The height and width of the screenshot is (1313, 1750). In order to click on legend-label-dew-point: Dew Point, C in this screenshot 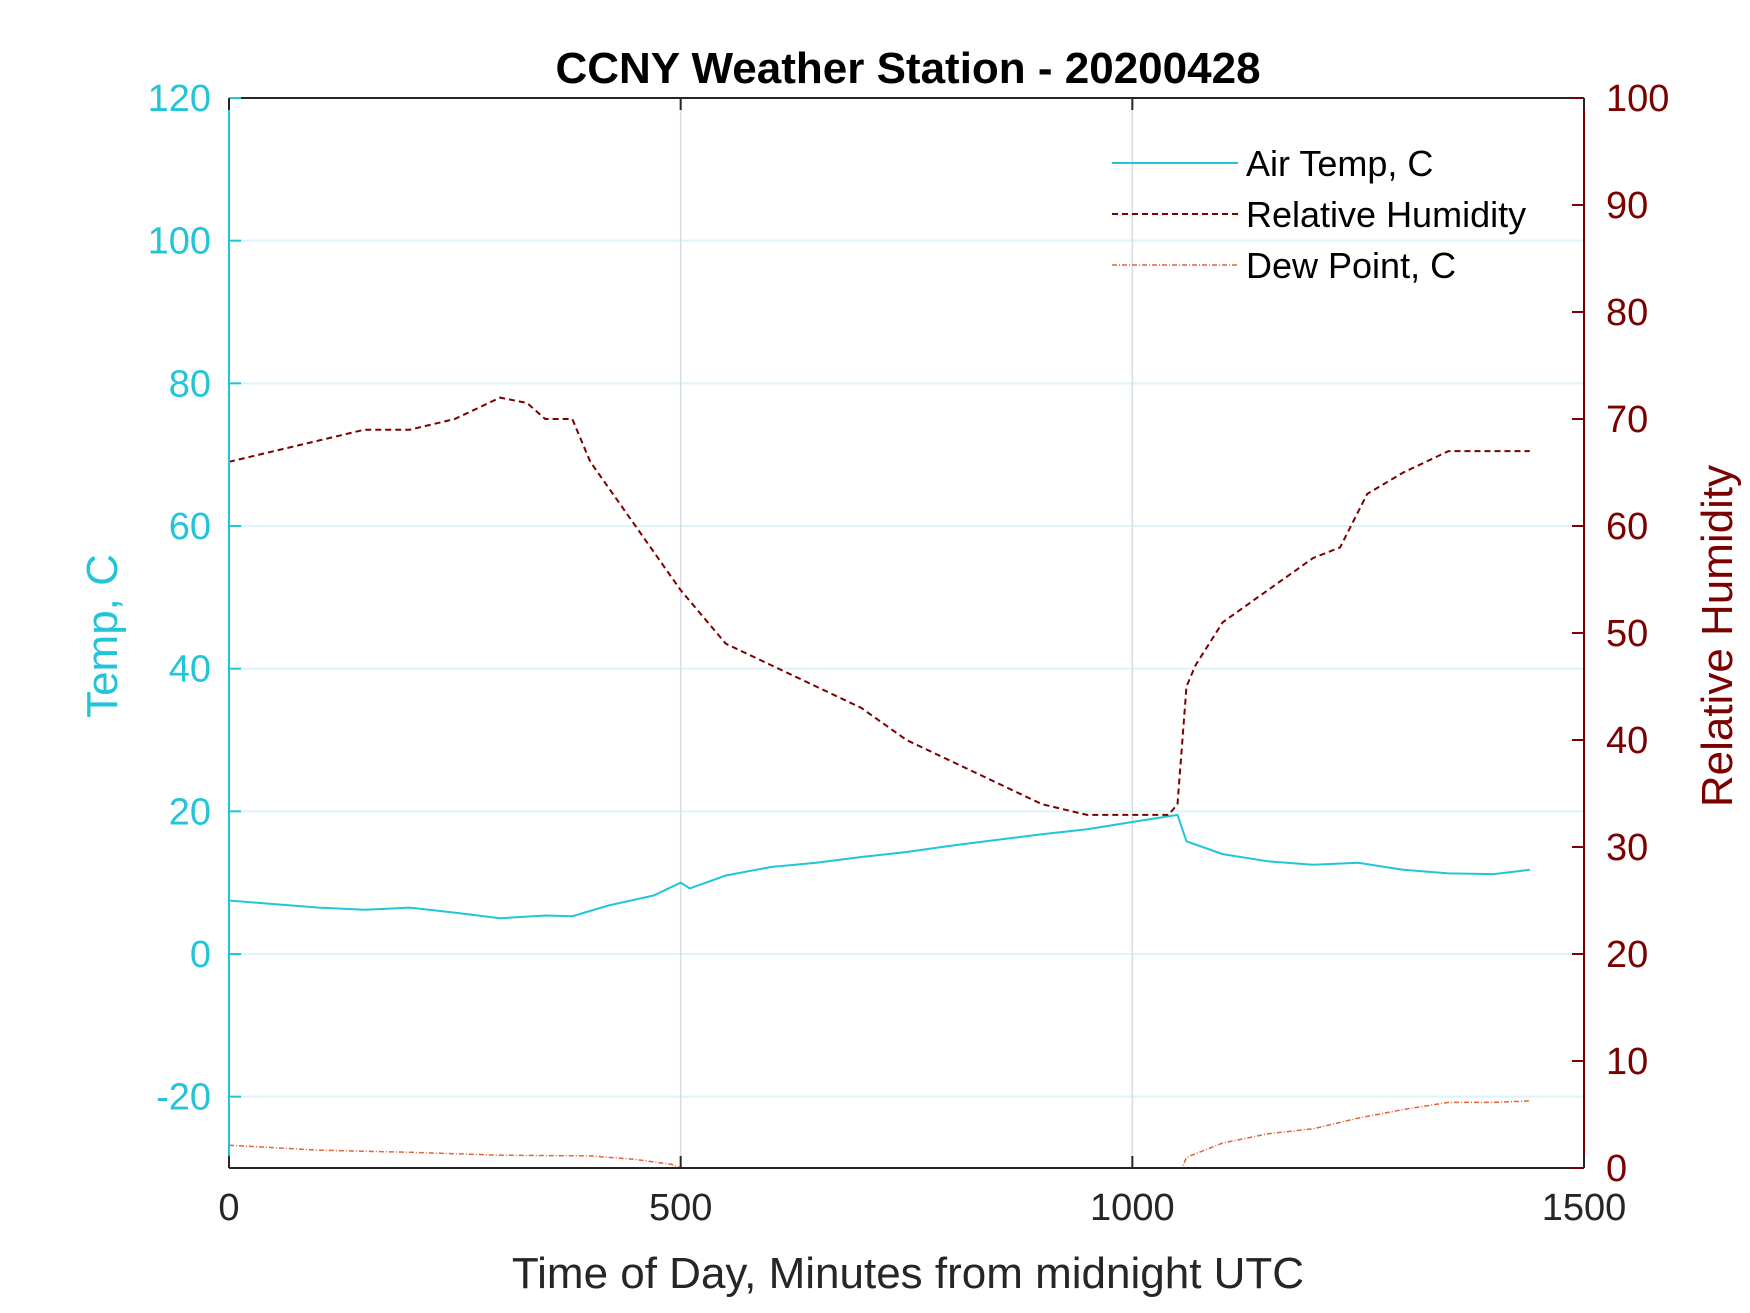, I will do `click(1351, 265)`.